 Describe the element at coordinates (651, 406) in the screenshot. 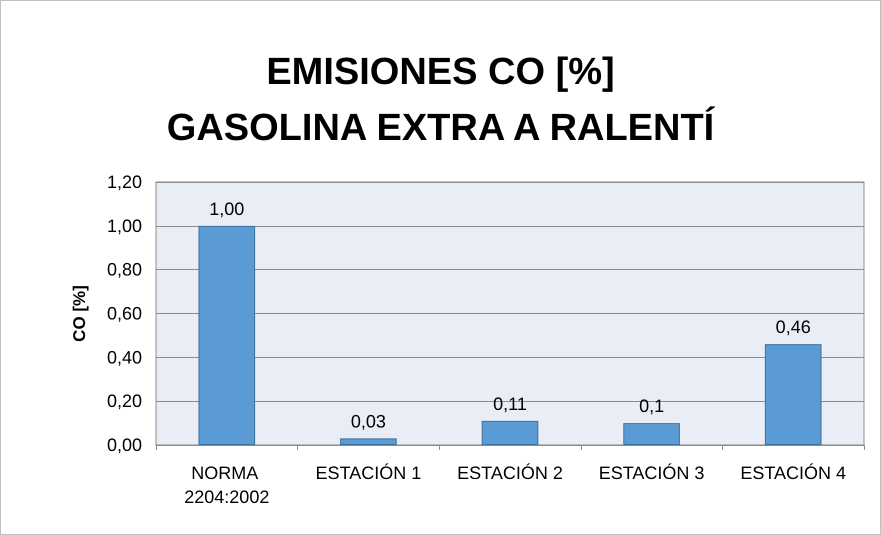

I see `data-label: 0,1` at that location.